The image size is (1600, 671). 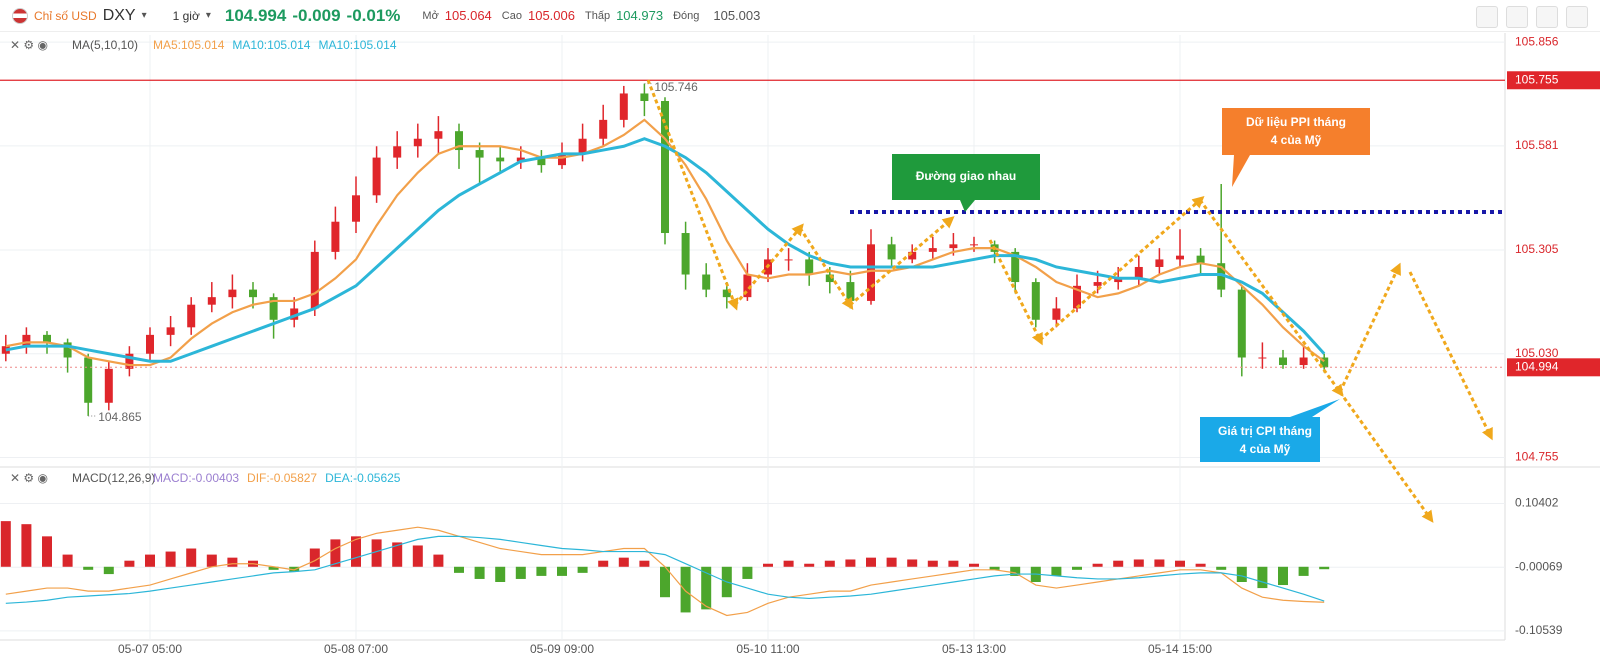 What do you see at coordinates (1265, 449) in the screenshot?
I see `callout-text: 4 của Mỹ` at bounding box center [1265, 449].